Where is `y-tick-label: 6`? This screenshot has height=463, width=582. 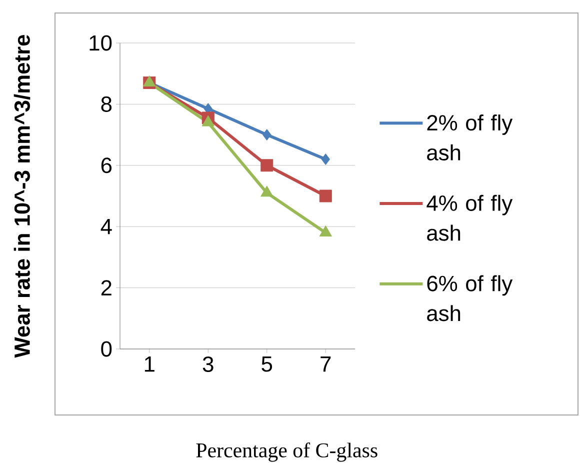 y-tick-label: 6 is located at coordinates (106, 166).